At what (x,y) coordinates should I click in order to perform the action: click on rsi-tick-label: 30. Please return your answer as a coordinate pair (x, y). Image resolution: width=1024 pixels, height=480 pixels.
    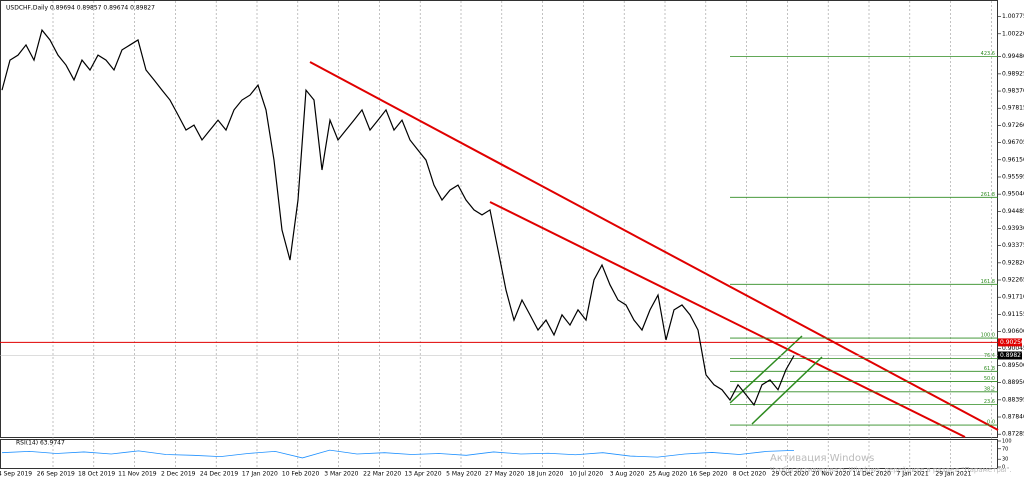
    Looking at the image, I should click on (1005, 460).